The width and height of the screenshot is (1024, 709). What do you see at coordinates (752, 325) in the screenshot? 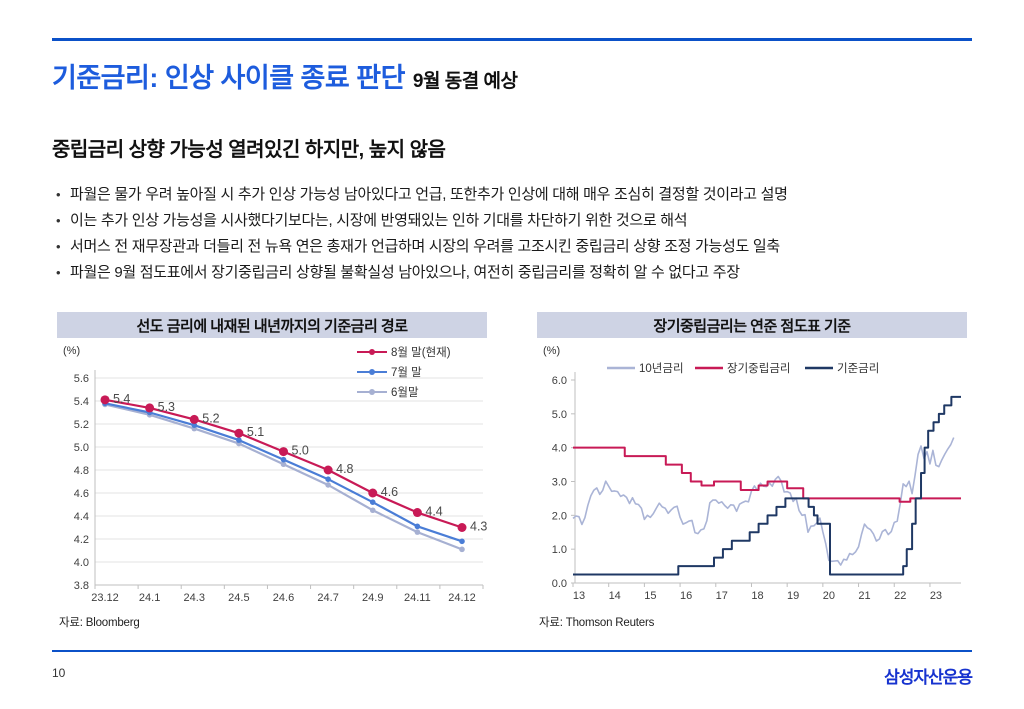
I see `neutral-rate-chart-title: 장기중립금리는 연준 점도표 기준` at bounding box center [752, 325].